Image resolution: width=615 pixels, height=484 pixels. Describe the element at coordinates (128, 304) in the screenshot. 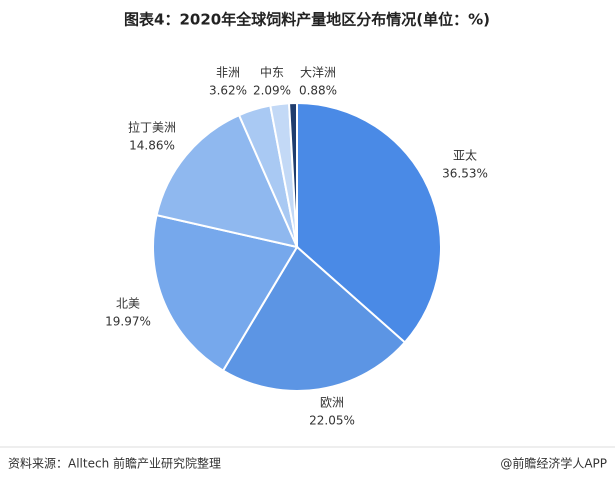

I see `slice-label: 北美` at that location.